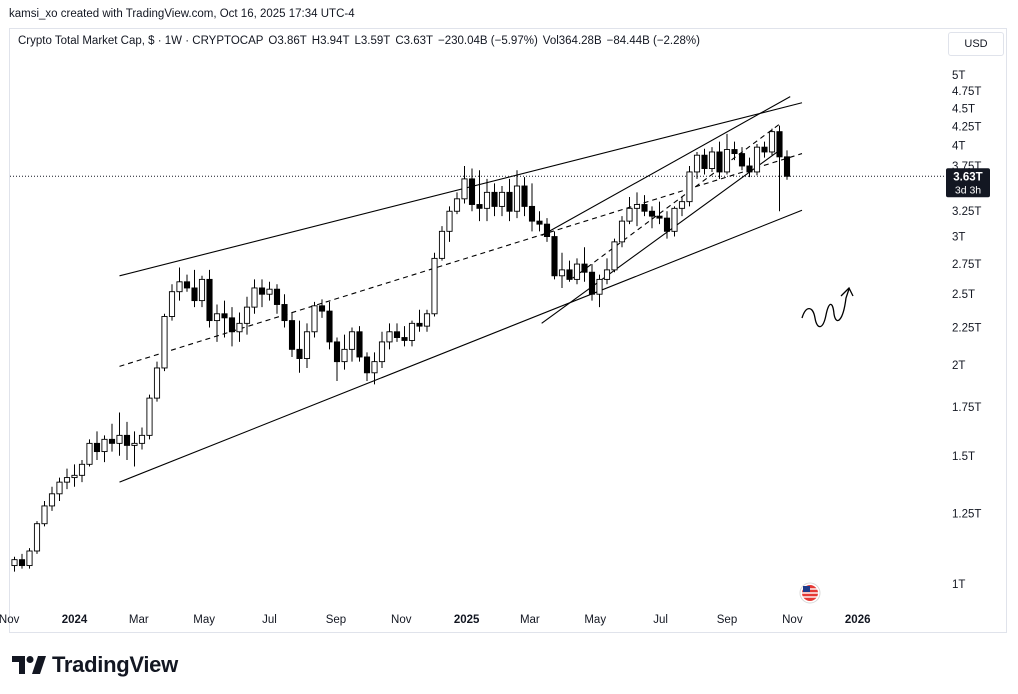 The width and height of the screenshot is (1018, 694). Describe the element at coordinates (968, 190) in the screenshot. I see `bar-countdown-label: 3d 3h` at that location.